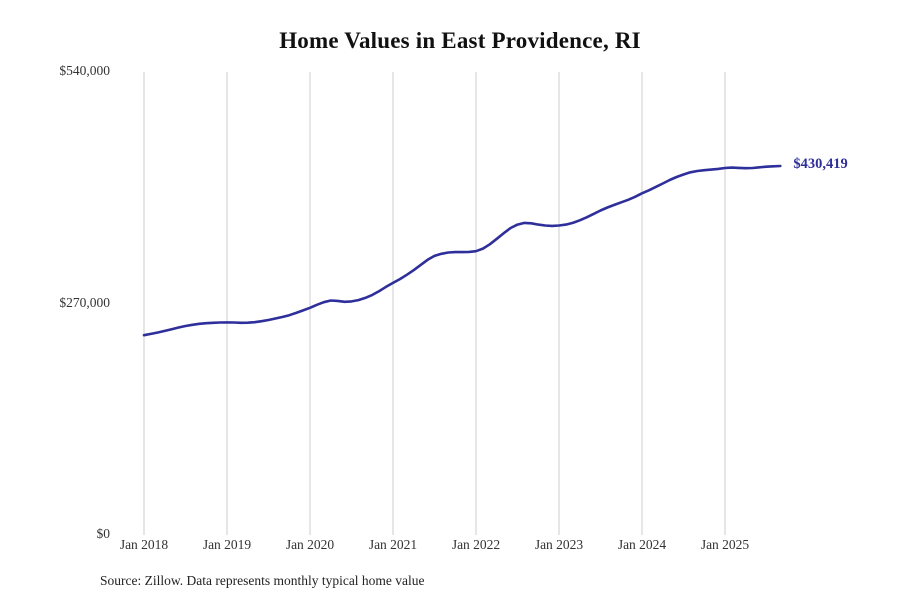 The image size is (900, 600). I want to click on current-value-label: $430,419, so click(820, 163).